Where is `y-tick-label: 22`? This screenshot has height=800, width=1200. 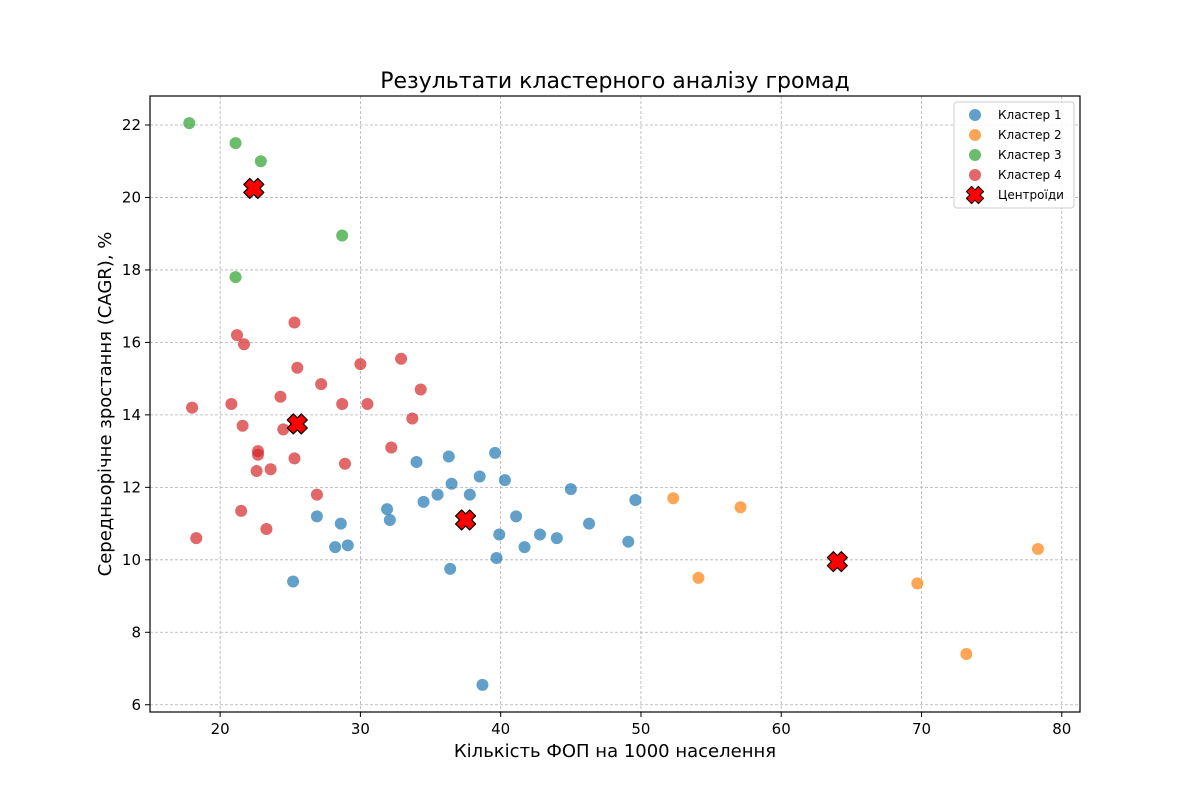
y-tick-label: 22 is located at coordinates (131, 125).